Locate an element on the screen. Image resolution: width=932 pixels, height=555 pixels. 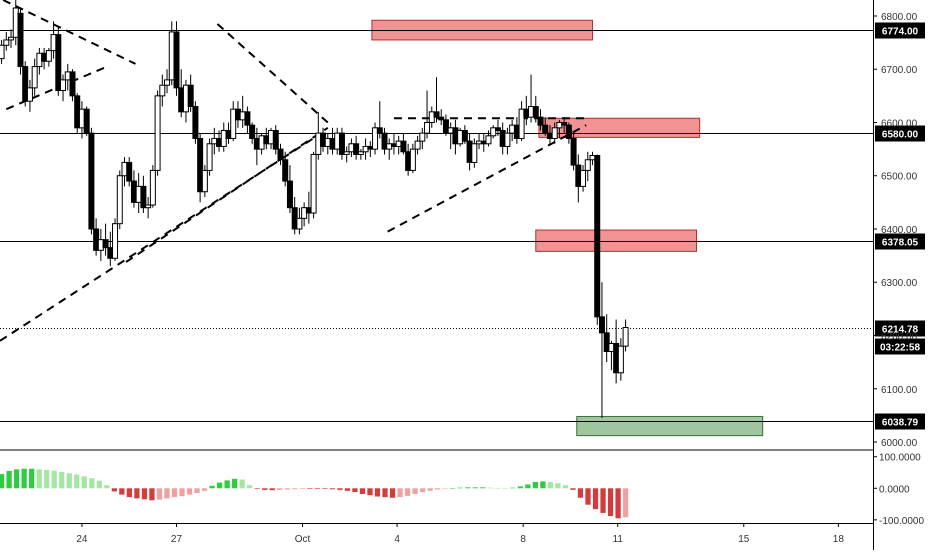
indicator-histogram is located at coordinates (314, 493).